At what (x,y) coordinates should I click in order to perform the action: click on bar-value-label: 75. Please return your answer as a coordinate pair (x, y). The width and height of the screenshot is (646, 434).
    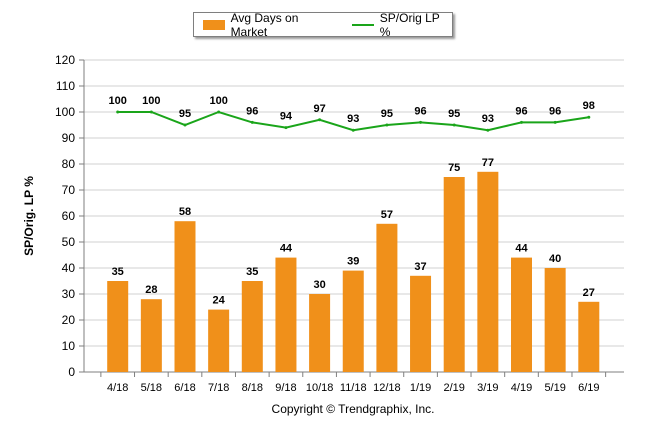
    Looking at the image, I should click on (454, 168).